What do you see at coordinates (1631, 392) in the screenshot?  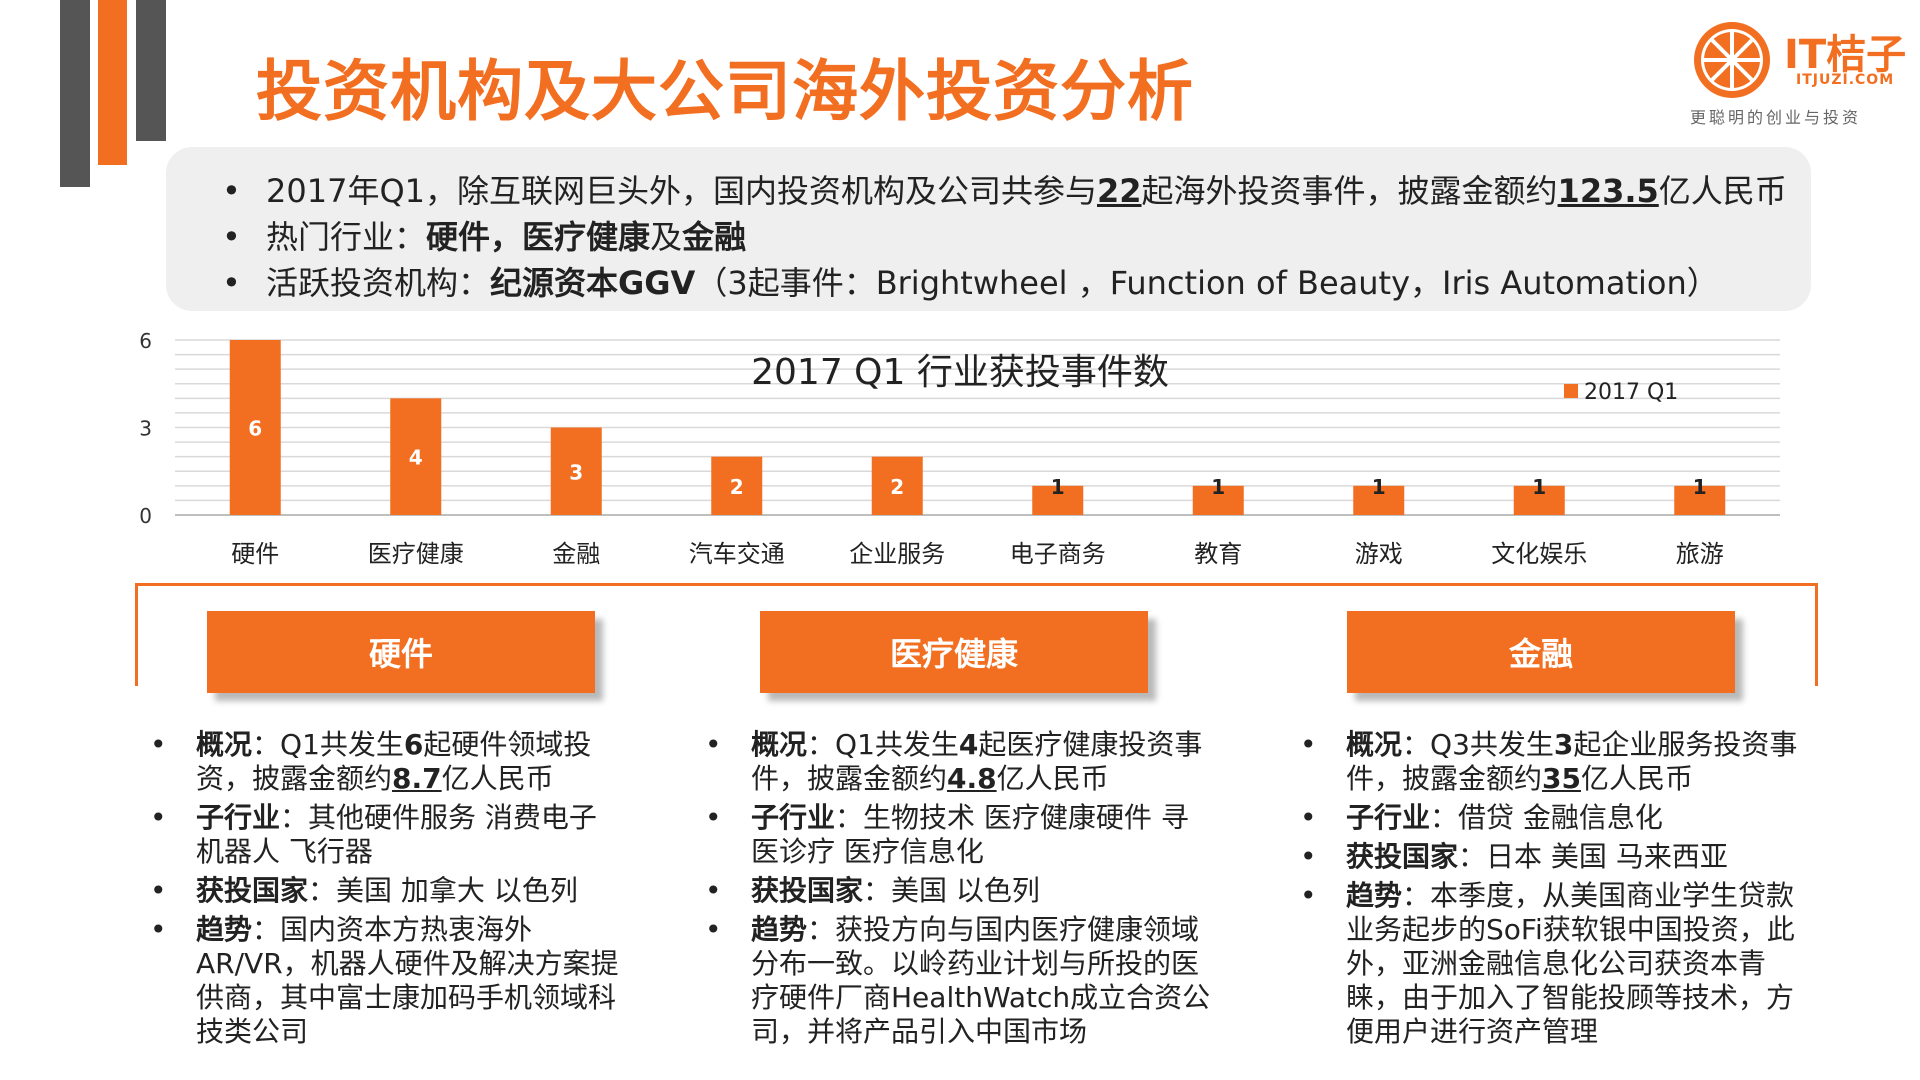 I see `legend-label: 2017 Q1` at bounding box center [1631, 392].